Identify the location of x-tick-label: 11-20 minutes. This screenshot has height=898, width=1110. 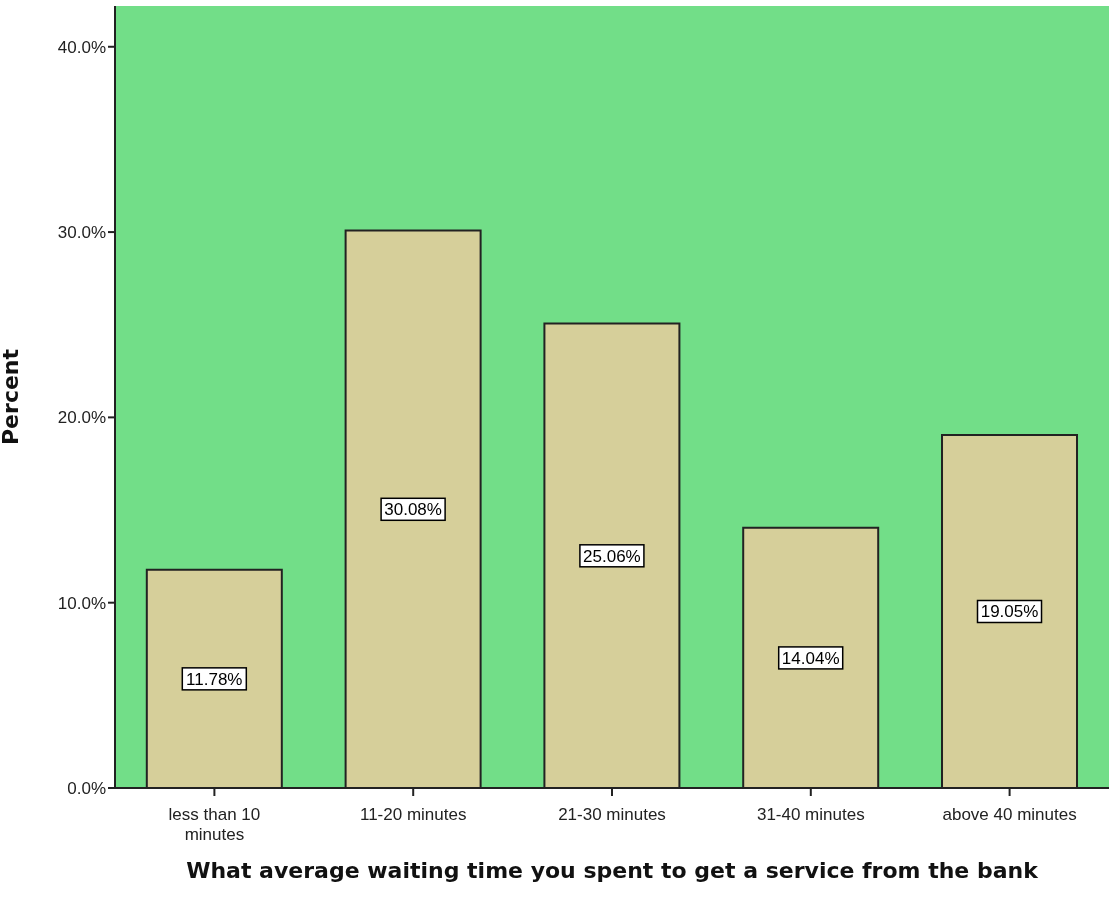
(413, 814).